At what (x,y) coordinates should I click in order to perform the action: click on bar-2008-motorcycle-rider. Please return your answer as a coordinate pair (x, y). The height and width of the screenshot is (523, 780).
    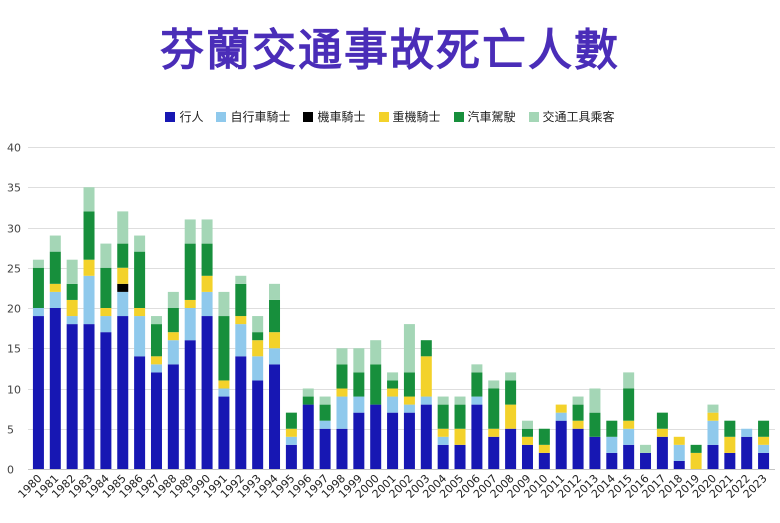
    Looking at the image, I should click on (511, 416).